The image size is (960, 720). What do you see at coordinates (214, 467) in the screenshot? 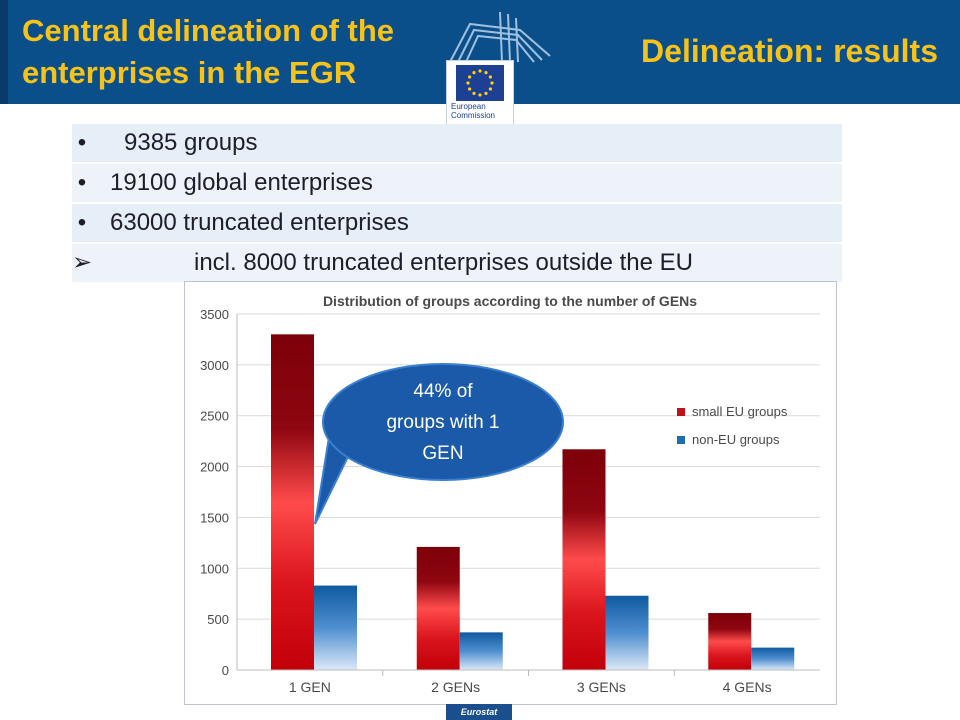
I see `y-tick-label: 2000` at bounding box center [214, 467].